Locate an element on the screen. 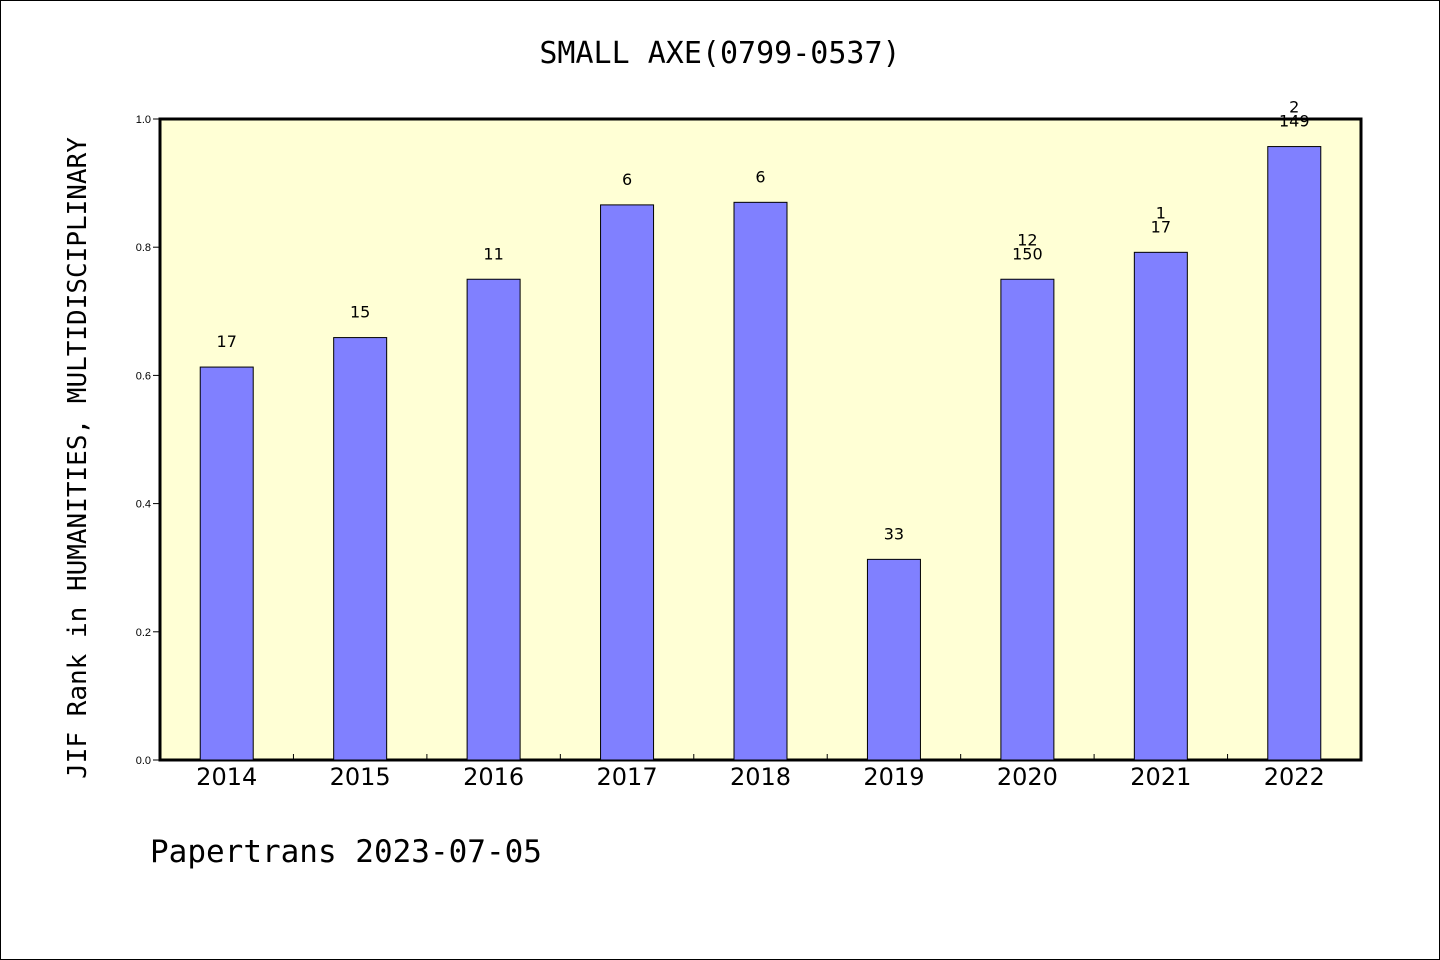 This screenshot has height=960, width=1440. y-tick-label: 0.4 is located at coordinates (143, 505).